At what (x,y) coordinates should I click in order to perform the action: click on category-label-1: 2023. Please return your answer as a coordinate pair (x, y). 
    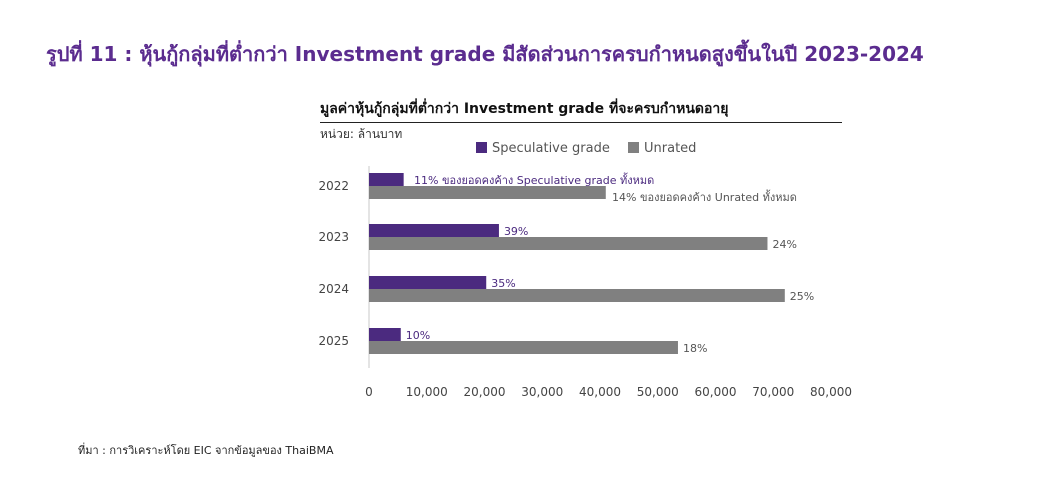
    Looking at the image, I should click on (333, 237).